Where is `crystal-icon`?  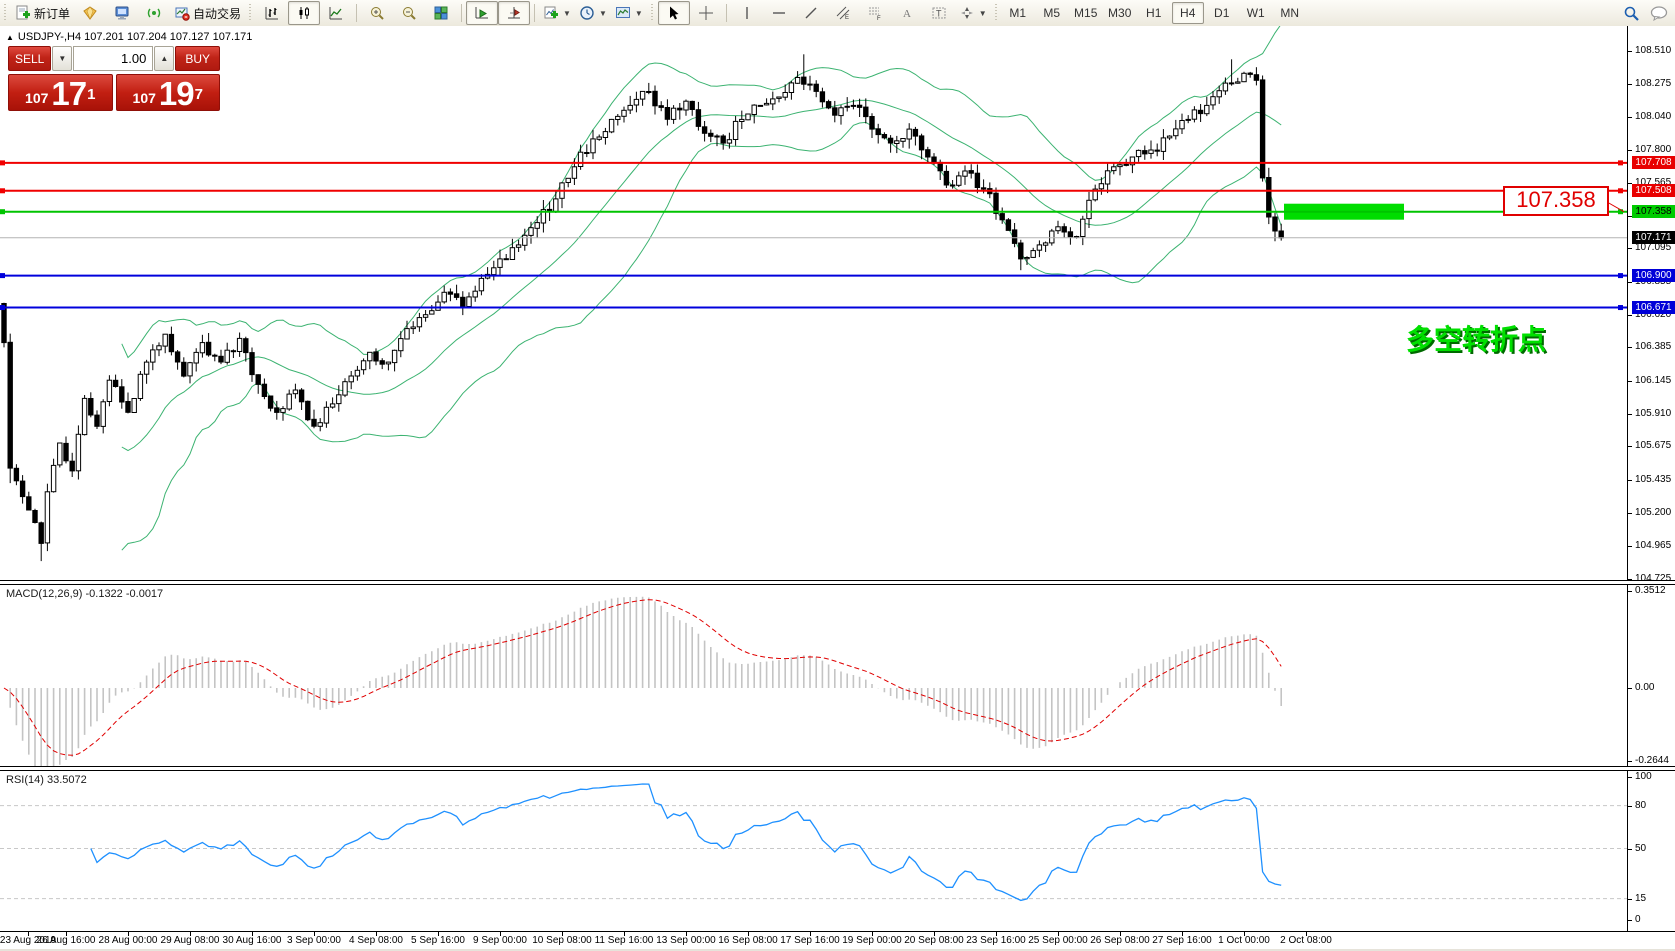 crystal-icon is located at coordinates (90, 13).